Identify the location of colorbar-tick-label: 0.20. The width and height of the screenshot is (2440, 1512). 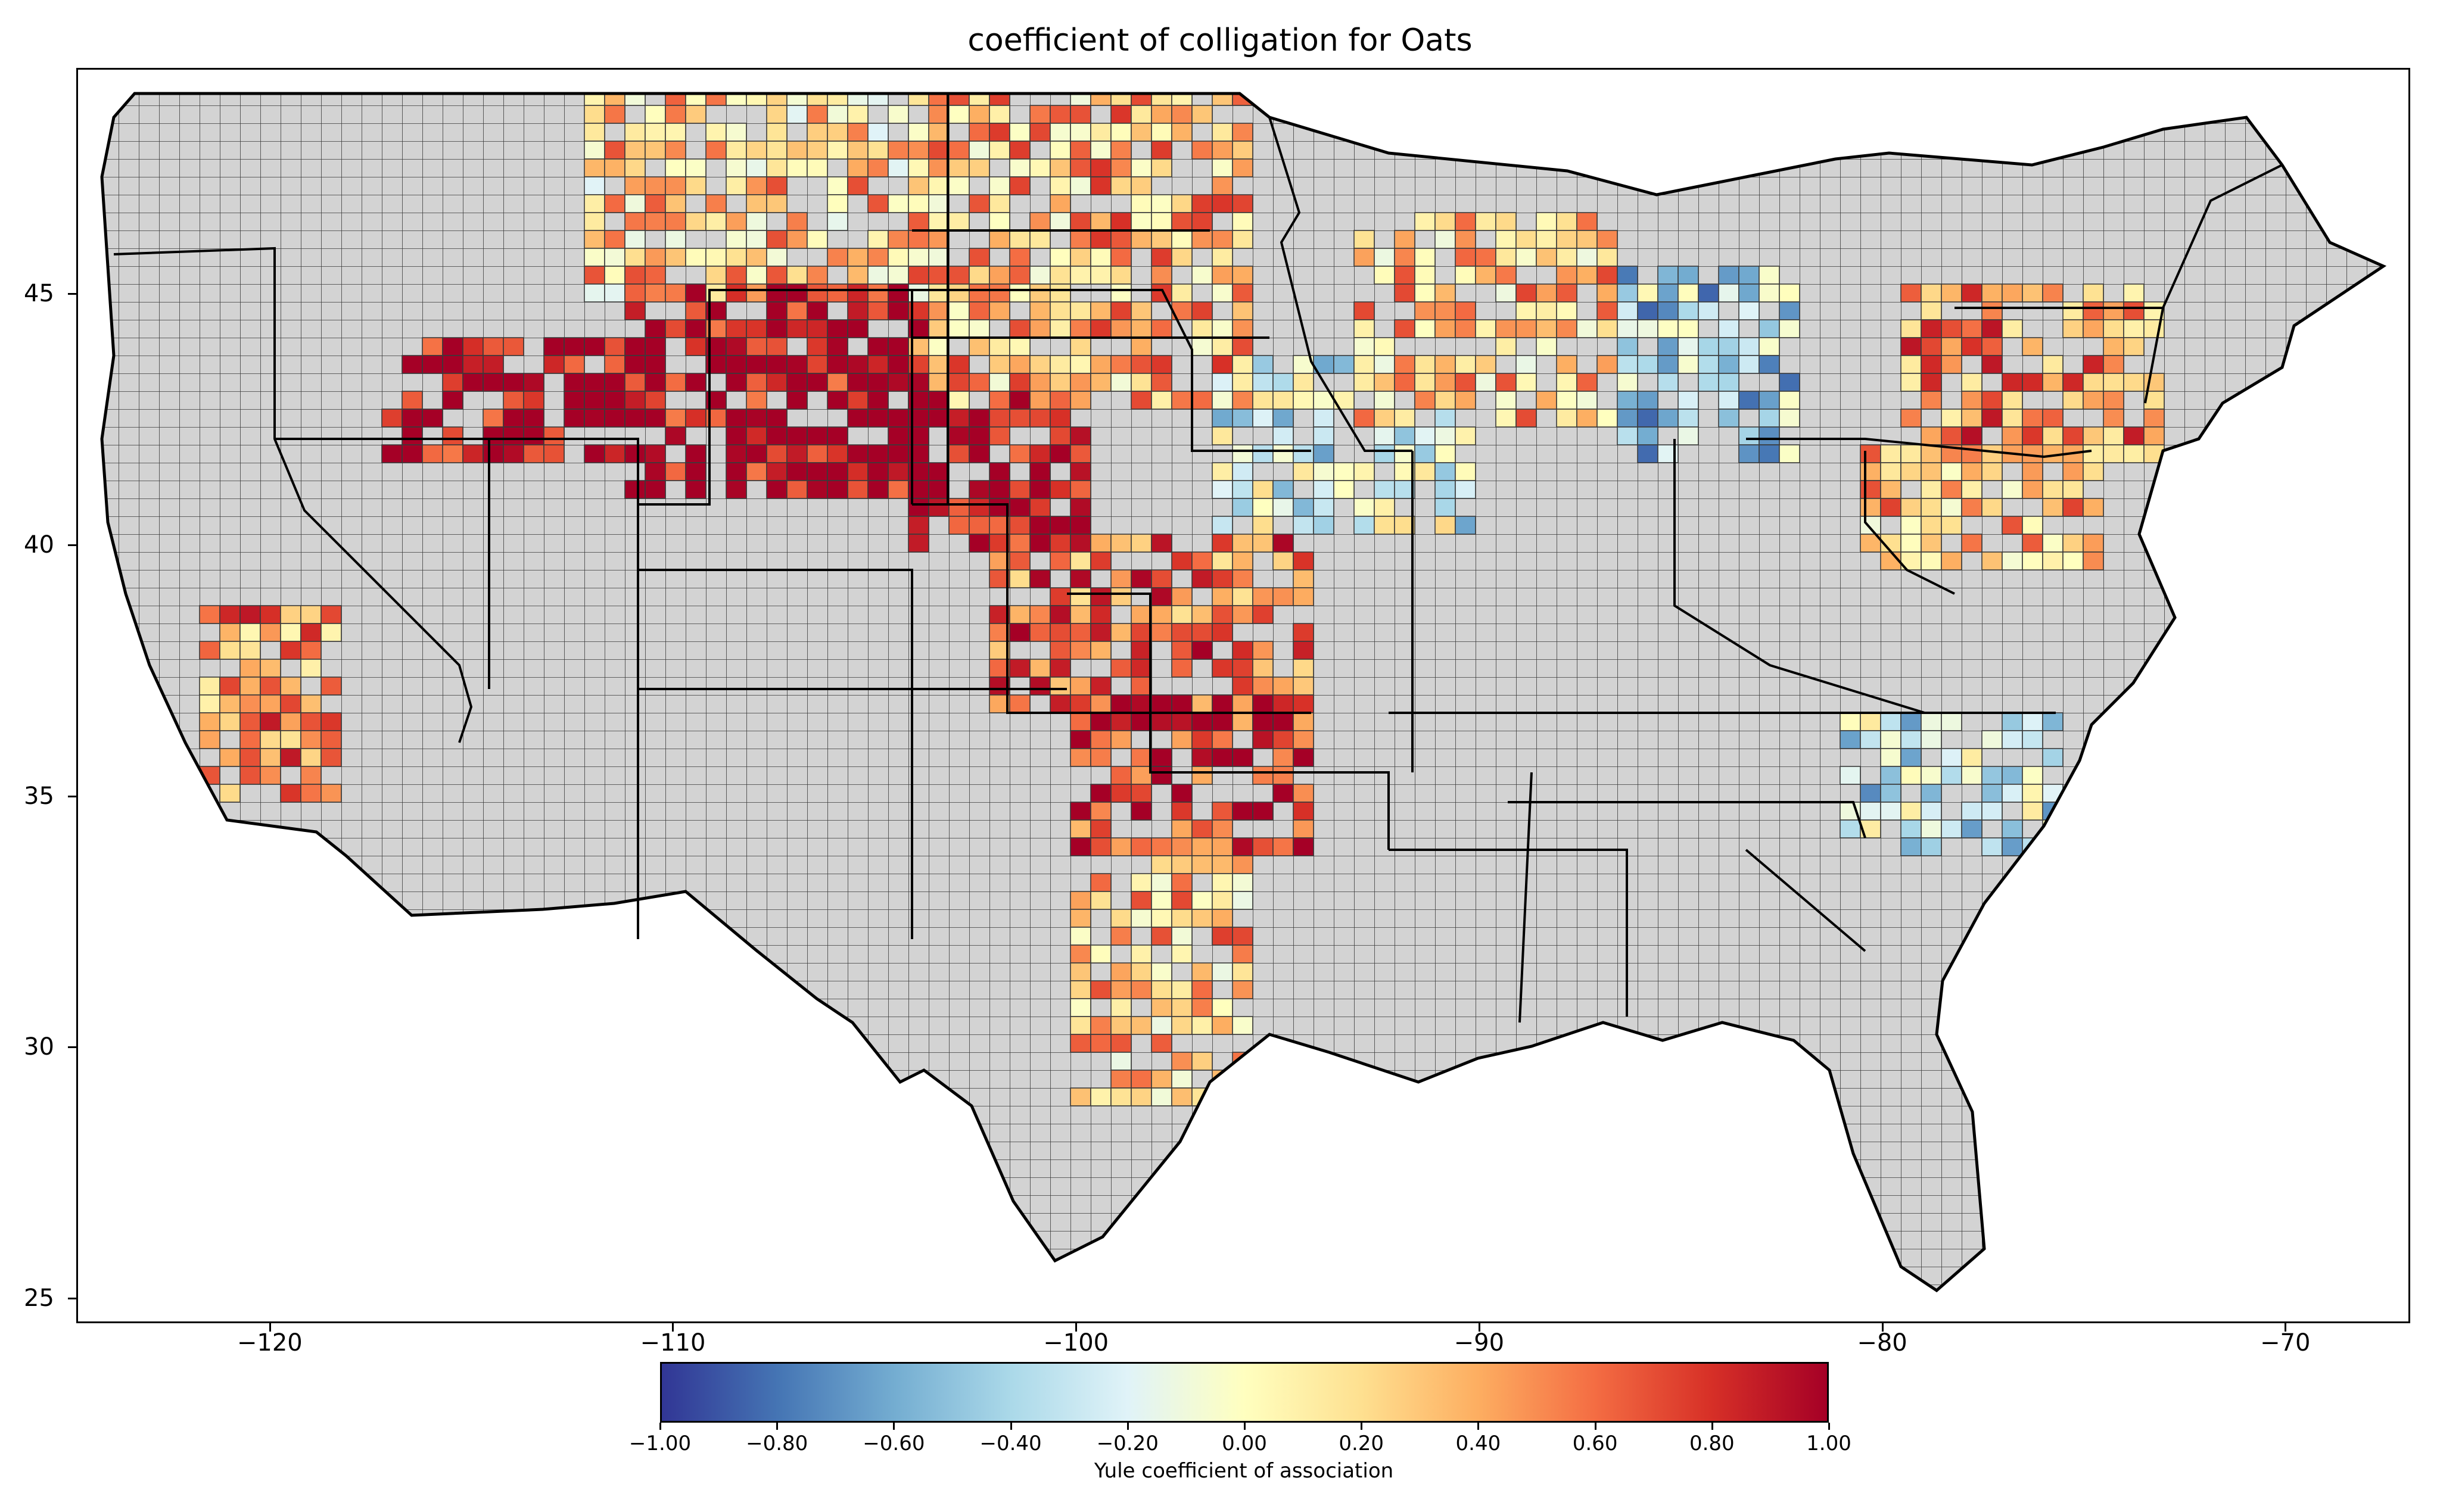
(1361, 1443).